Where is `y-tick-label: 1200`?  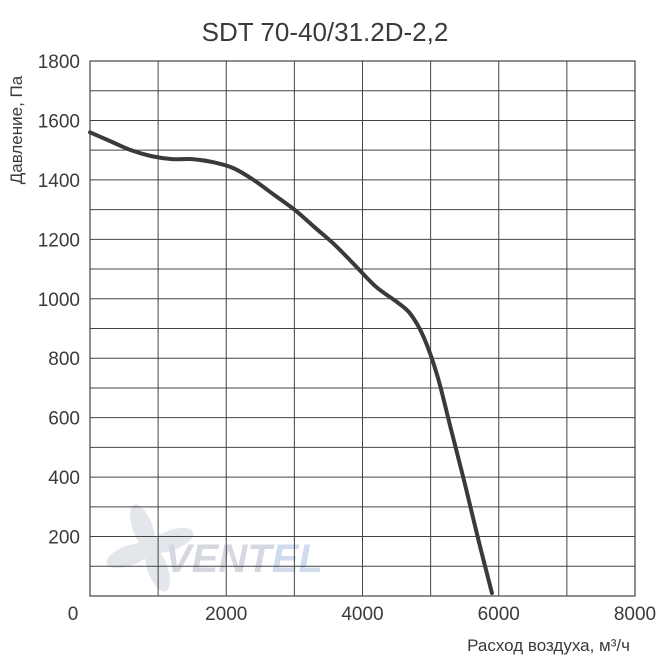
y-tick-label: 1200 is located at coordinates (59, 240).